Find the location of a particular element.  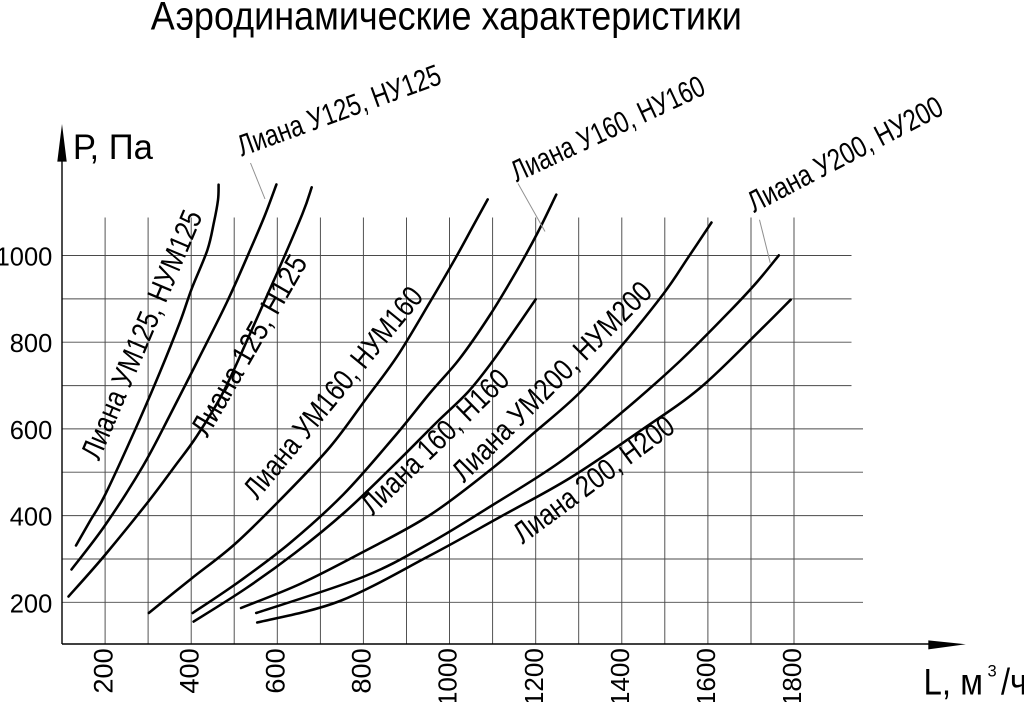

svg-text: Р, Па is located at coordinates (113, 147).